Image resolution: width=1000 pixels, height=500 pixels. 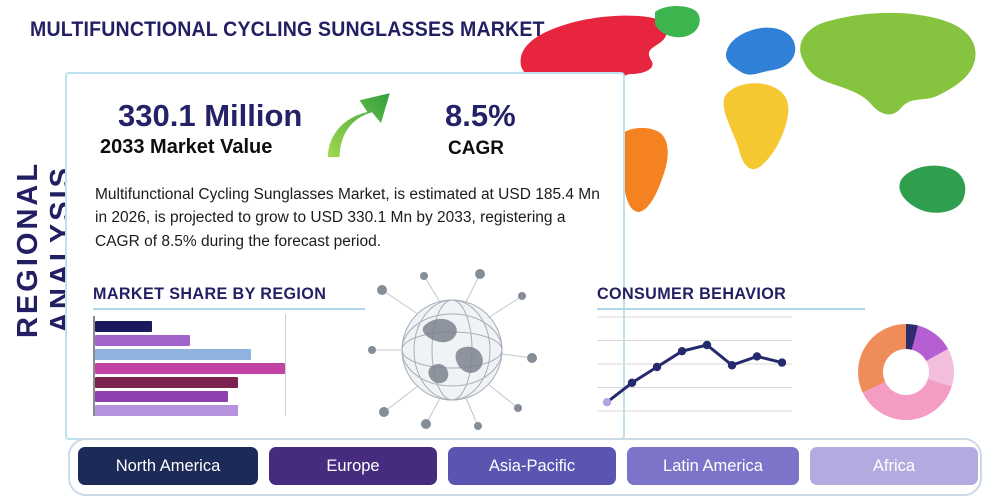 What do you see at coordinates (229, 309) in the screenshot?
I see `market-share-underline` at bounding box center [229, 309].